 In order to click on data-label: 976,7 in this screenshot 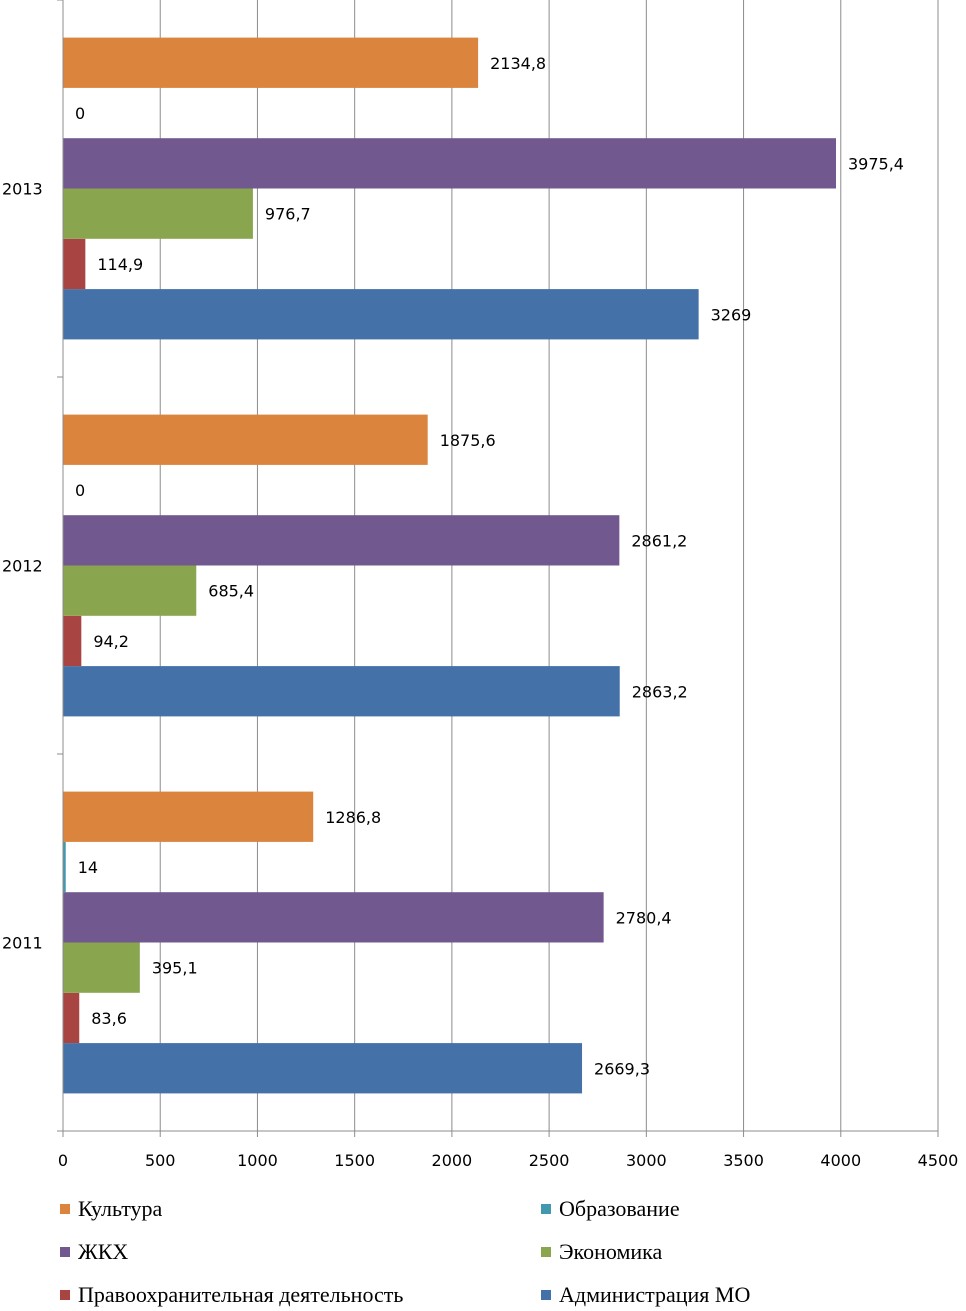, I will do `click(288, 214)`.